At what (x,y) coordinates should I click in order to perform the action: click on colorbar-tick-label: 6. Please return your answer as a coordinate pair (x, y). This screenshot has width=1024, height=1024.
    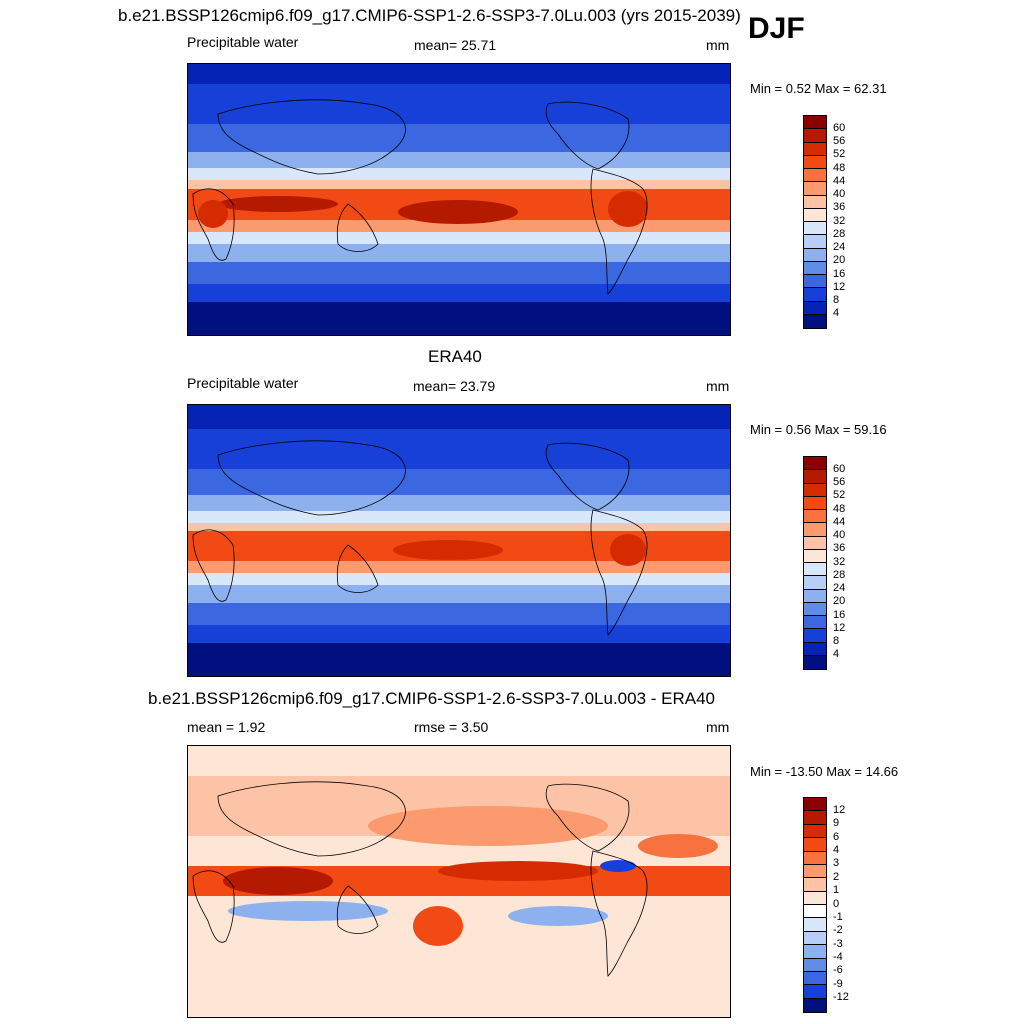
    Looking at the image, I should click on (836, 836).